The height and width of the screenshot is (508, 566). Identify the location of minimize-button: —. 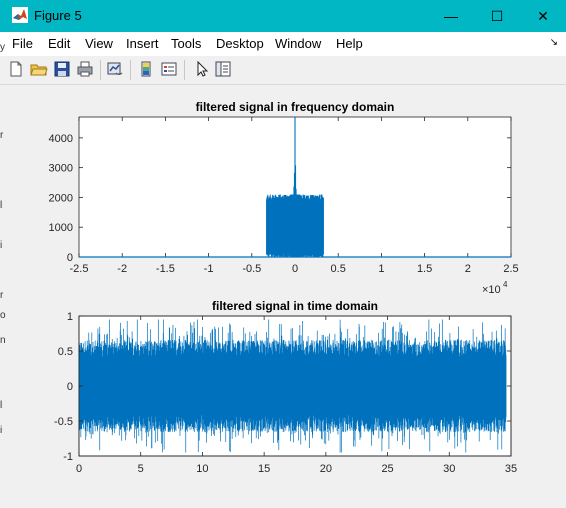
(451, 16).